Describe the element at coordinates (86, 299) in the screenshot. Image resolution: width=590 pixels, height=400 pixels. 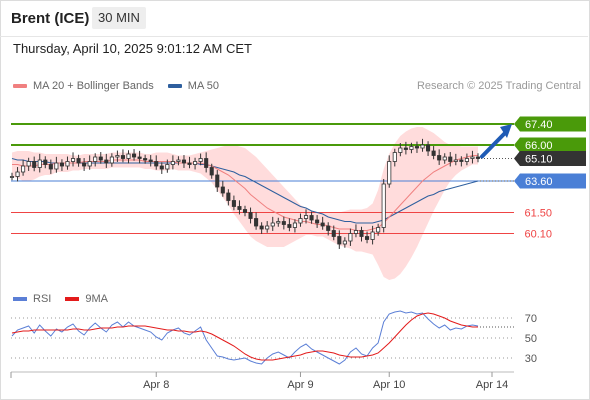
I see `legend-9ma: 9MA` at that location.